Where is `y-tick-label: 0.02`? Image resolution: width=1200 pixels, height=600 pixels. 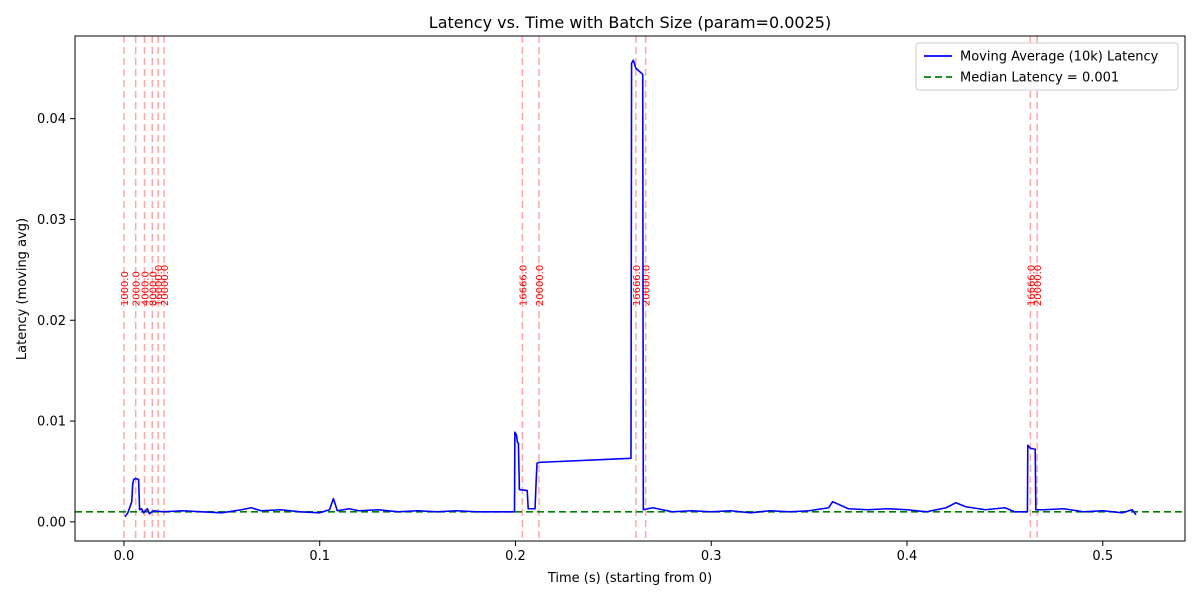
y-tick-label: 0.02 is located at coordinates (51, 321).